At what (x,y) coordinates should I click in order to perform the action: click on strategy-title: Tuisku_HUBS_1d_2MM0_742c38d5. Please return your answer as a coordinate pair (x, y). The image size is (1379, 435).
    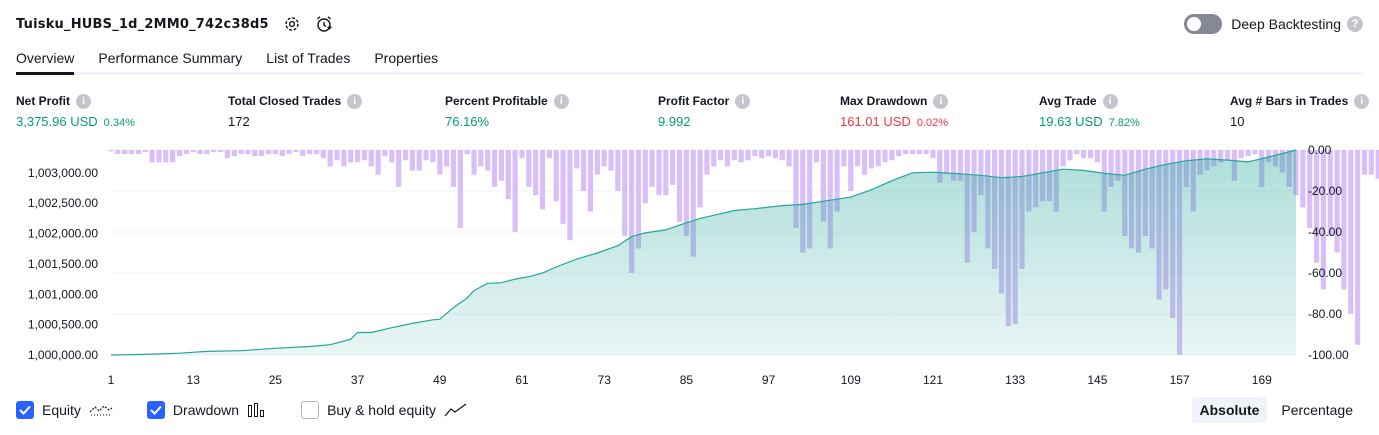
    Looking at the image, I should click on (142, 24).